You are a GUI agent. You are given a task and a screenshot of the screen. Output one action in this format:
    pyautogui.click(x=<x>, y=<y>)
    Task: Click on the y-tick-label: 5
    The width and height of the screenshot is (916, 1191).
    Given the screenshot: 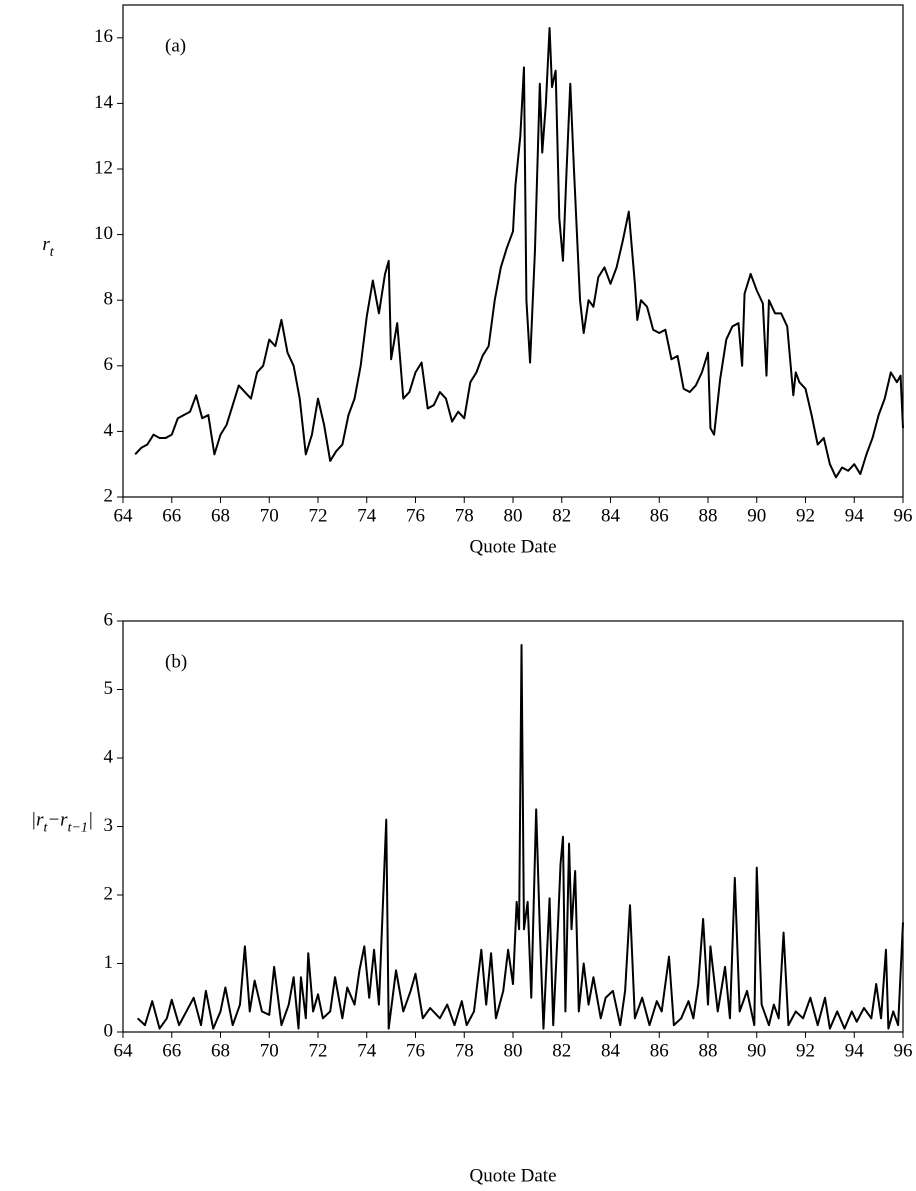 What is the action you would take?
    pyautogui.click(x=109, y=688)
    